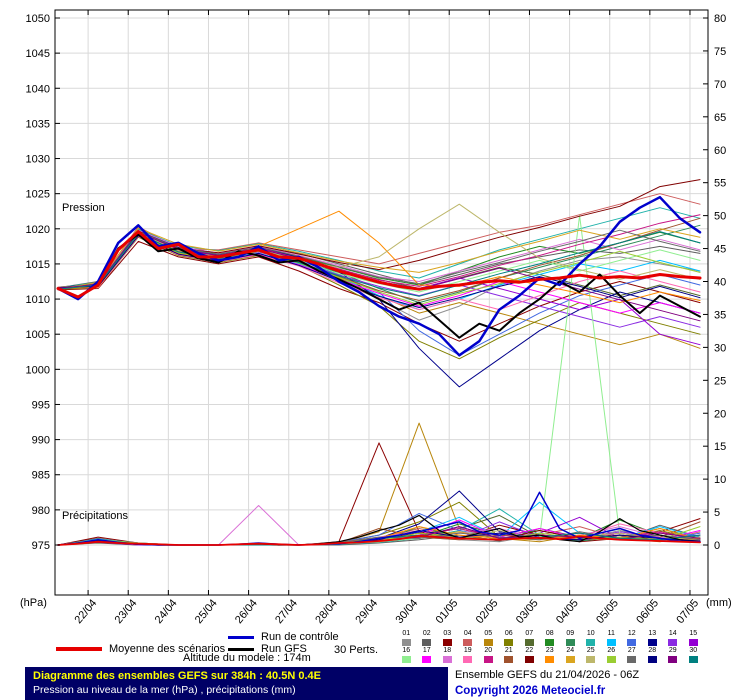 The image size is (740, 700). Describe the element at coordinates (426, 633) in the screenshot. I see `pert-number: 02` at that location.